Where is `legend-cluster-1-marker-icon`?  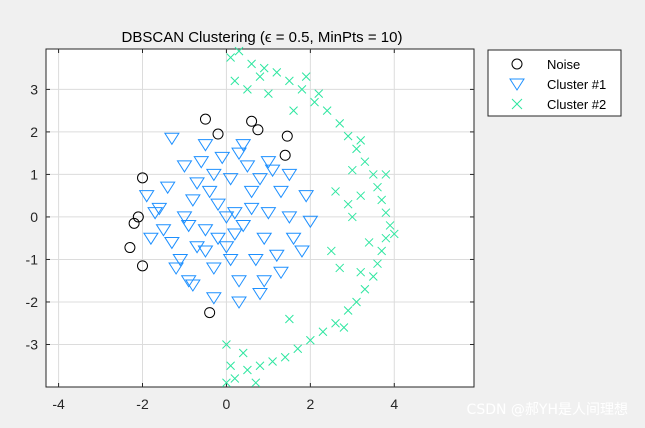 legend-cluster-1-marker-icon is located at coordinates (517, 84).